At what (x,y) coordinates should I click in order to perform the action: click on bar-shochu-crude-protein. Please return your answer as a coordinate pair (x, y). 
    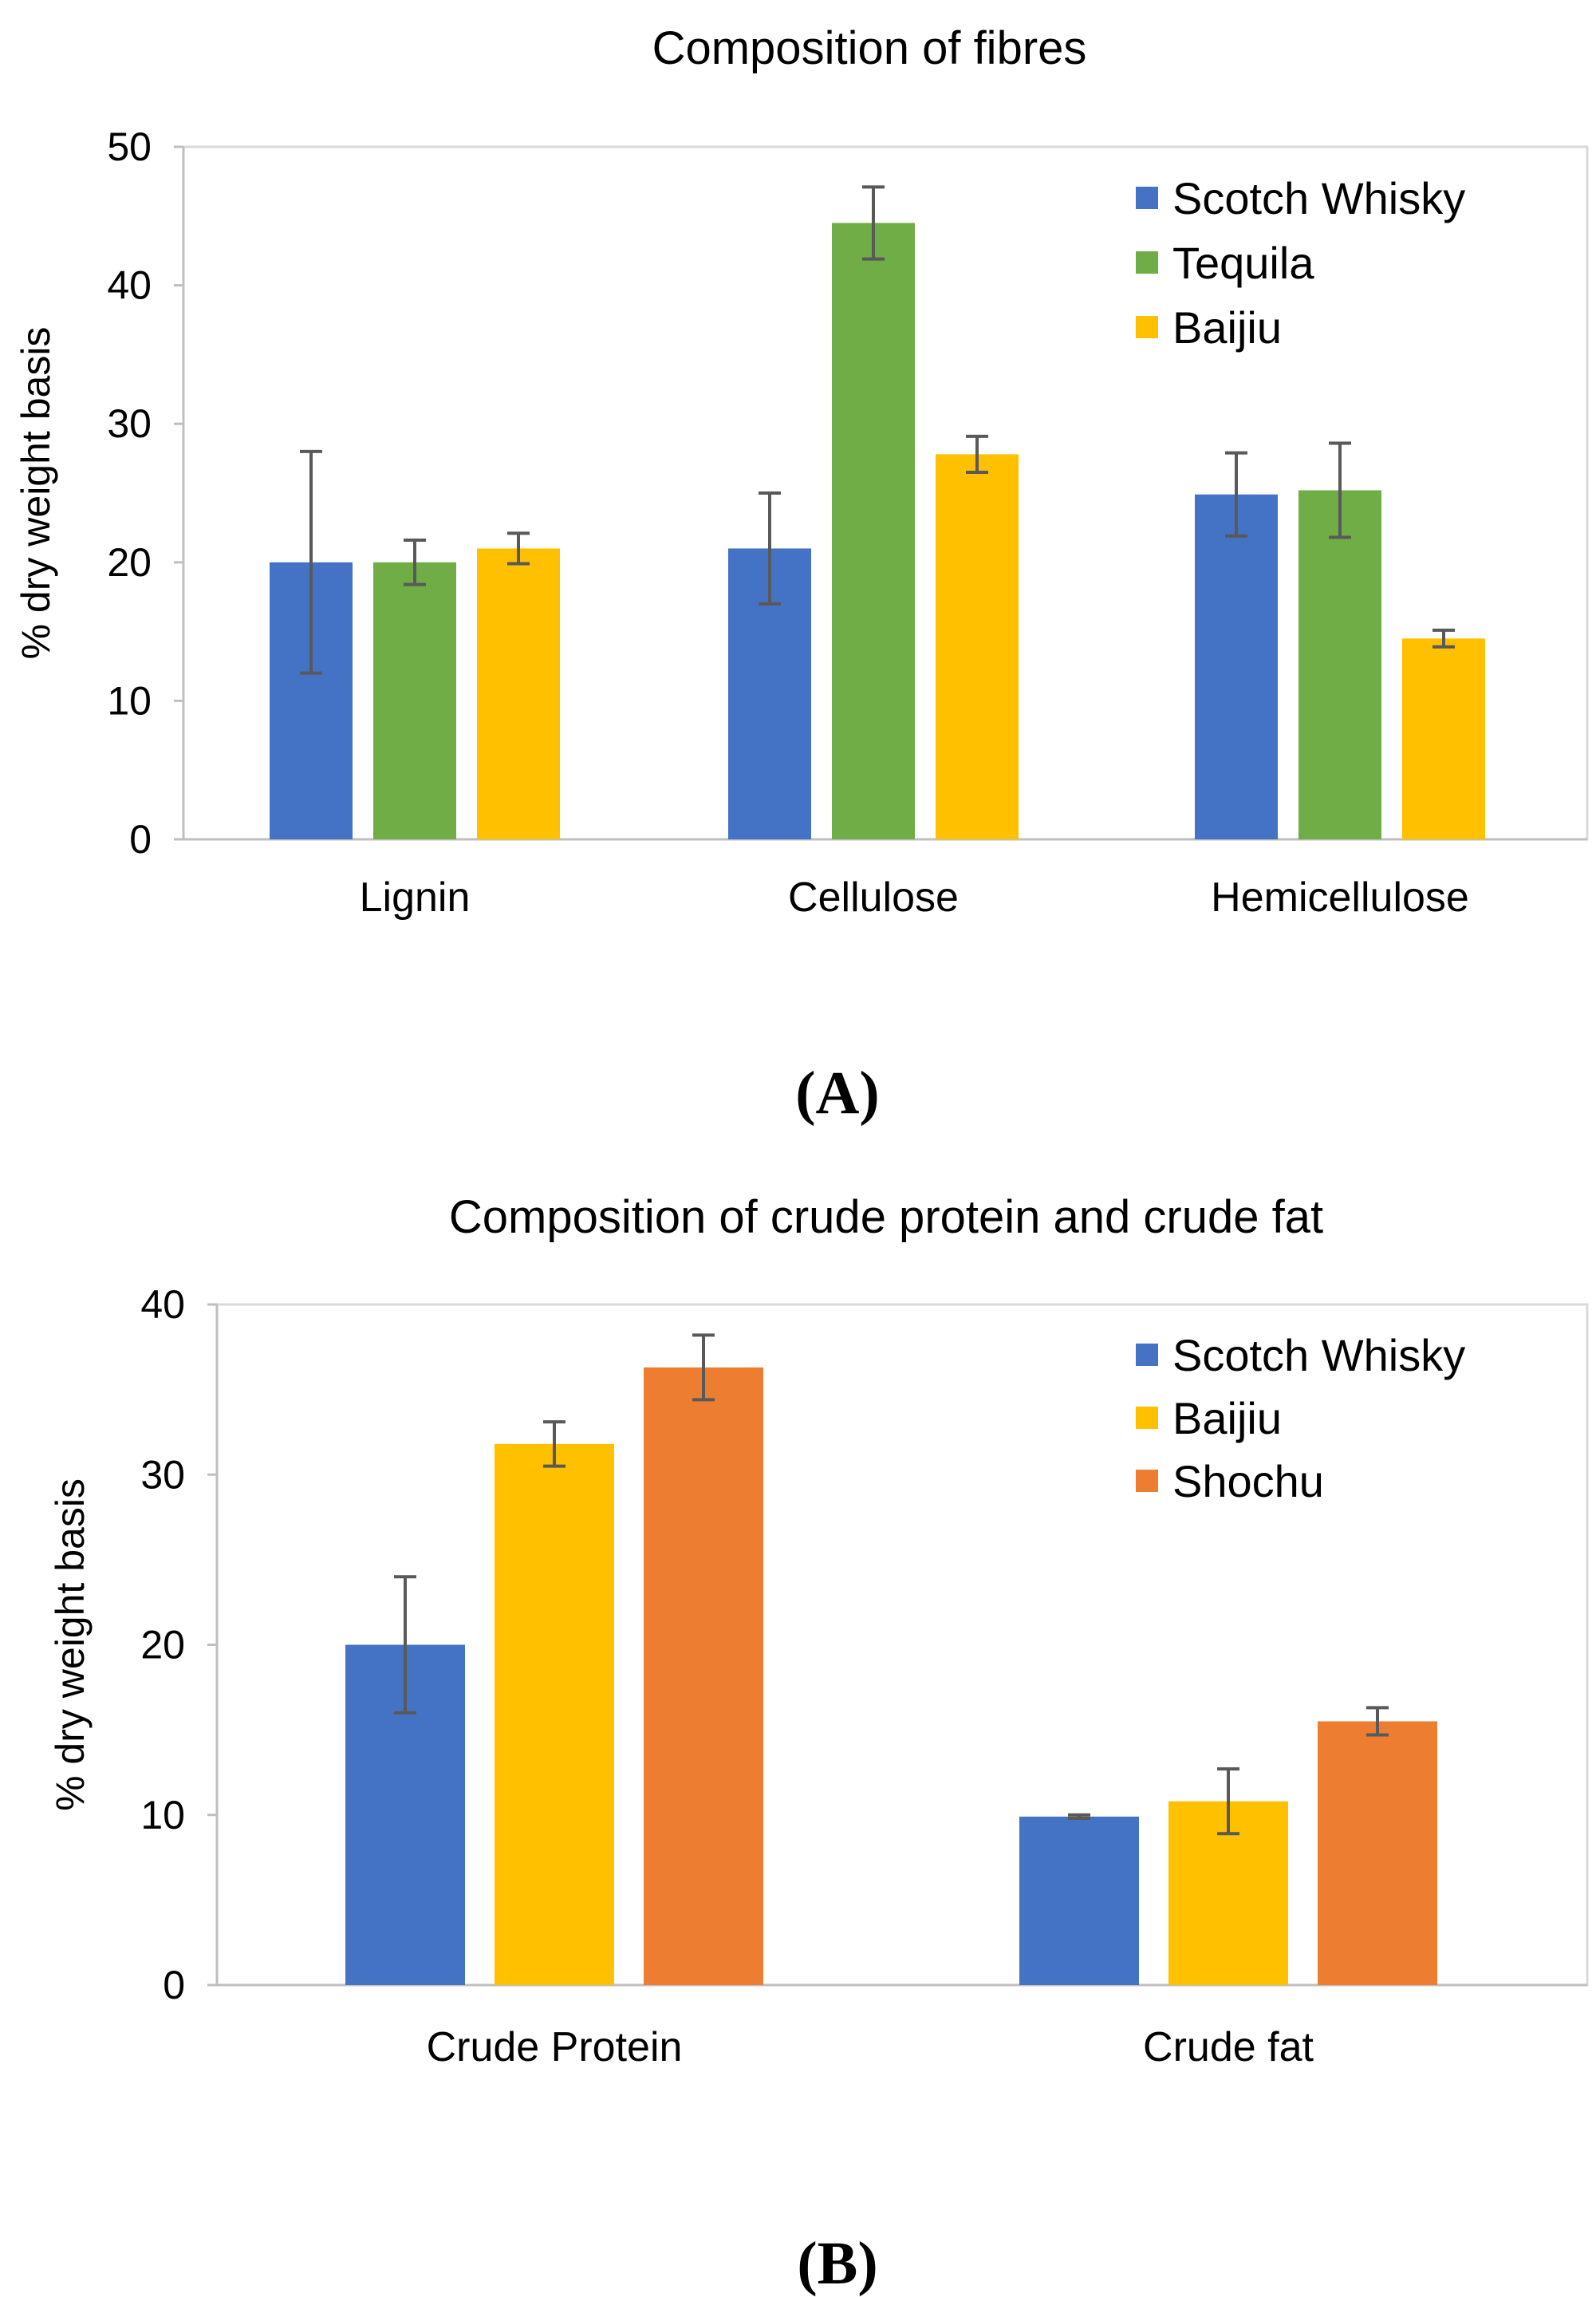
    Looking at the image, I should click on (703, 1676).